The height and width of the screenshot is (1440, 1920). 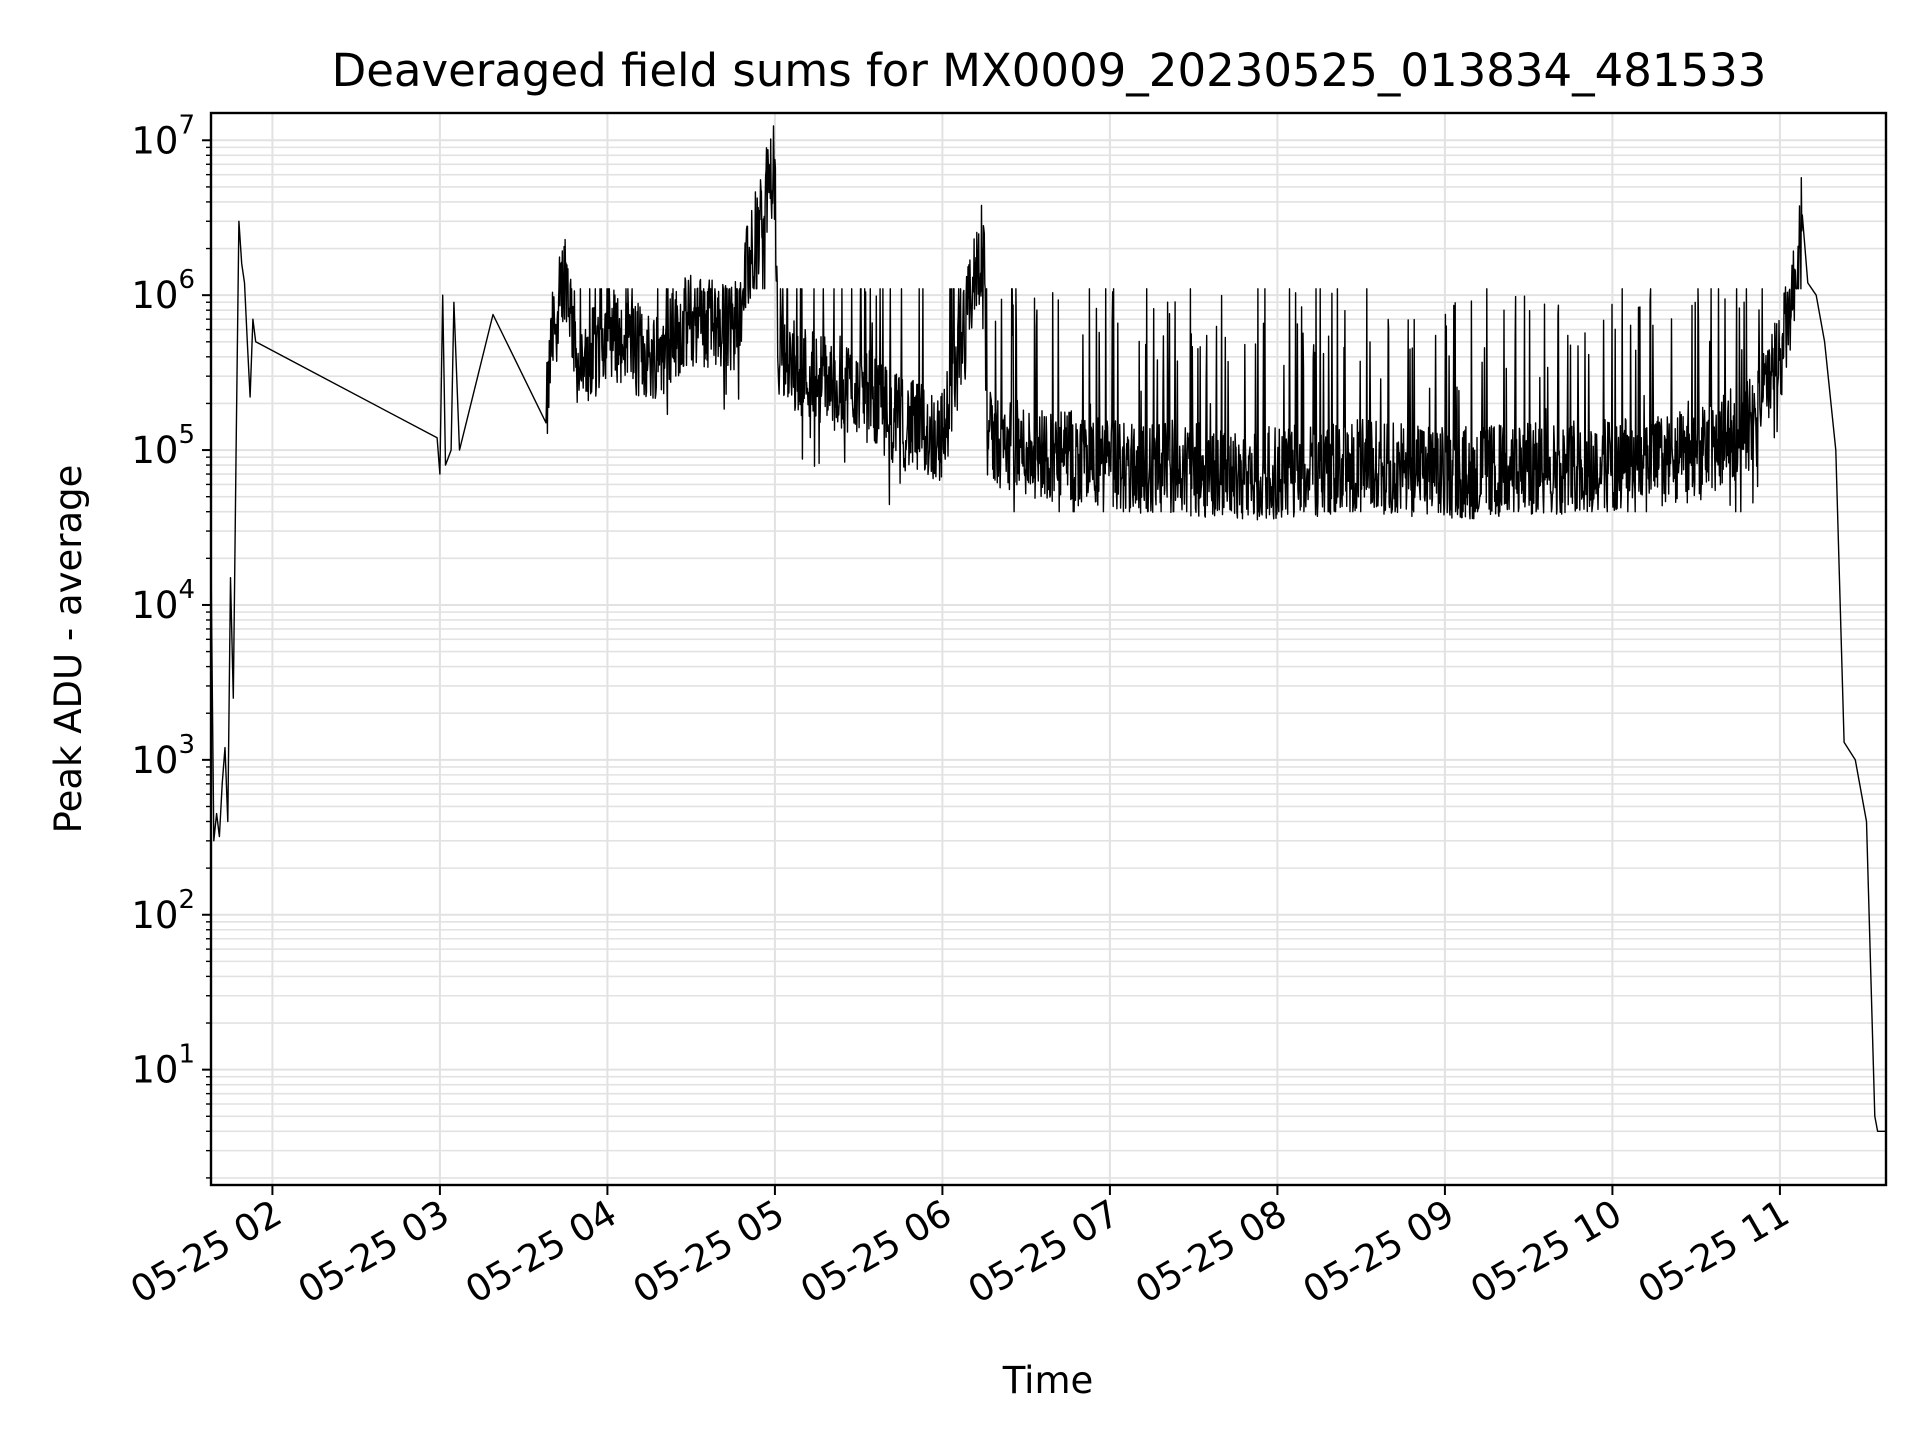 What do you see at coordinates (163, 911) in the screenshot?
I see `y-tick-label: 10²` at bounding box center [163, 911].